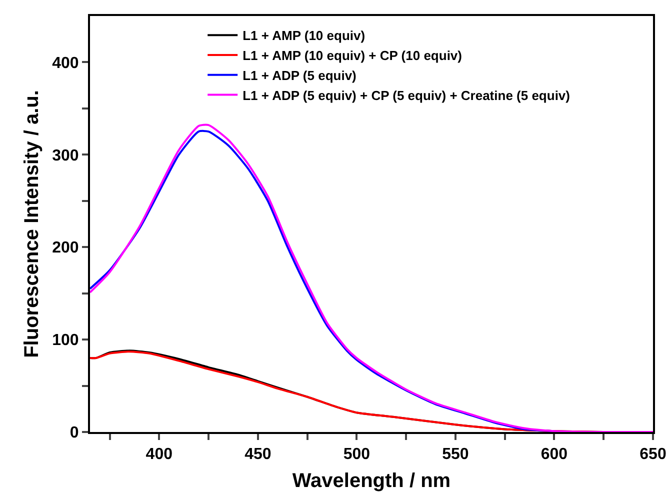 The image size is (667, 492). Describe the element at coordinates (653, 455) in the screenshot. I see `x-tick-label: 650` at that location.